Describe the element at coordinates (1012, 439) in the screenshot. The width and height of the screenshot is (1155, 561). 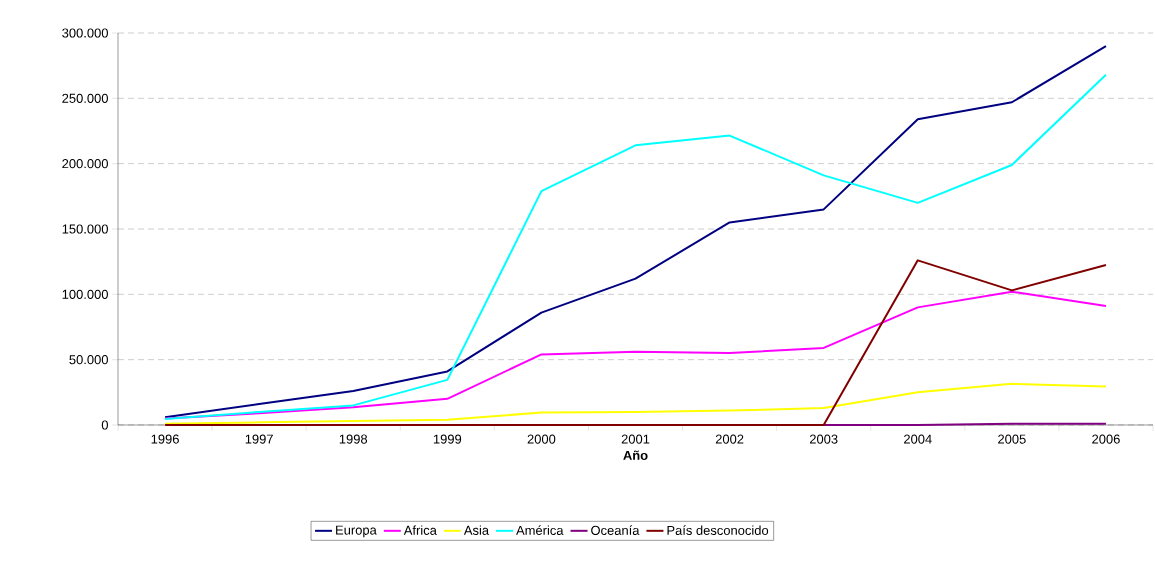
I see `x-tick-label: 2005` at that location.